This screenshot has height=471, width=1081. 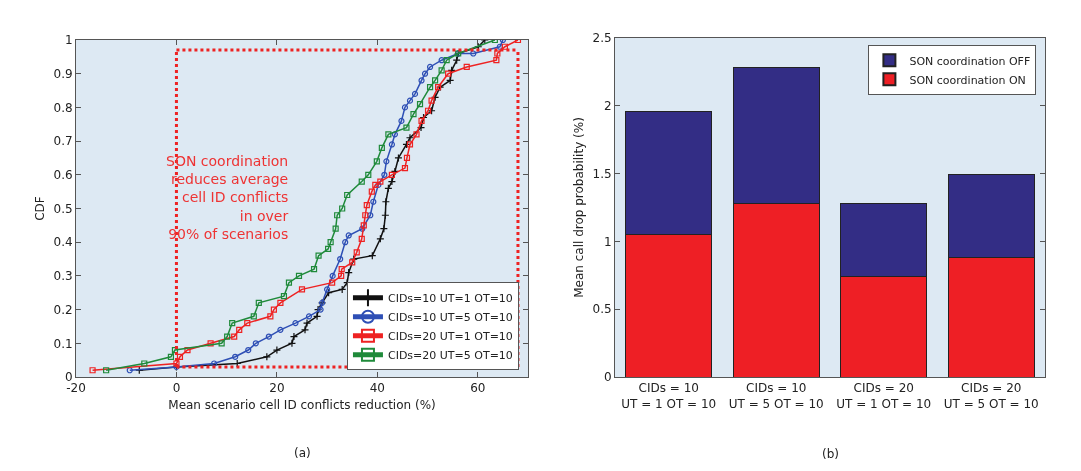 I want to click on y-tick-label: 0, so click(x=607, y=377).